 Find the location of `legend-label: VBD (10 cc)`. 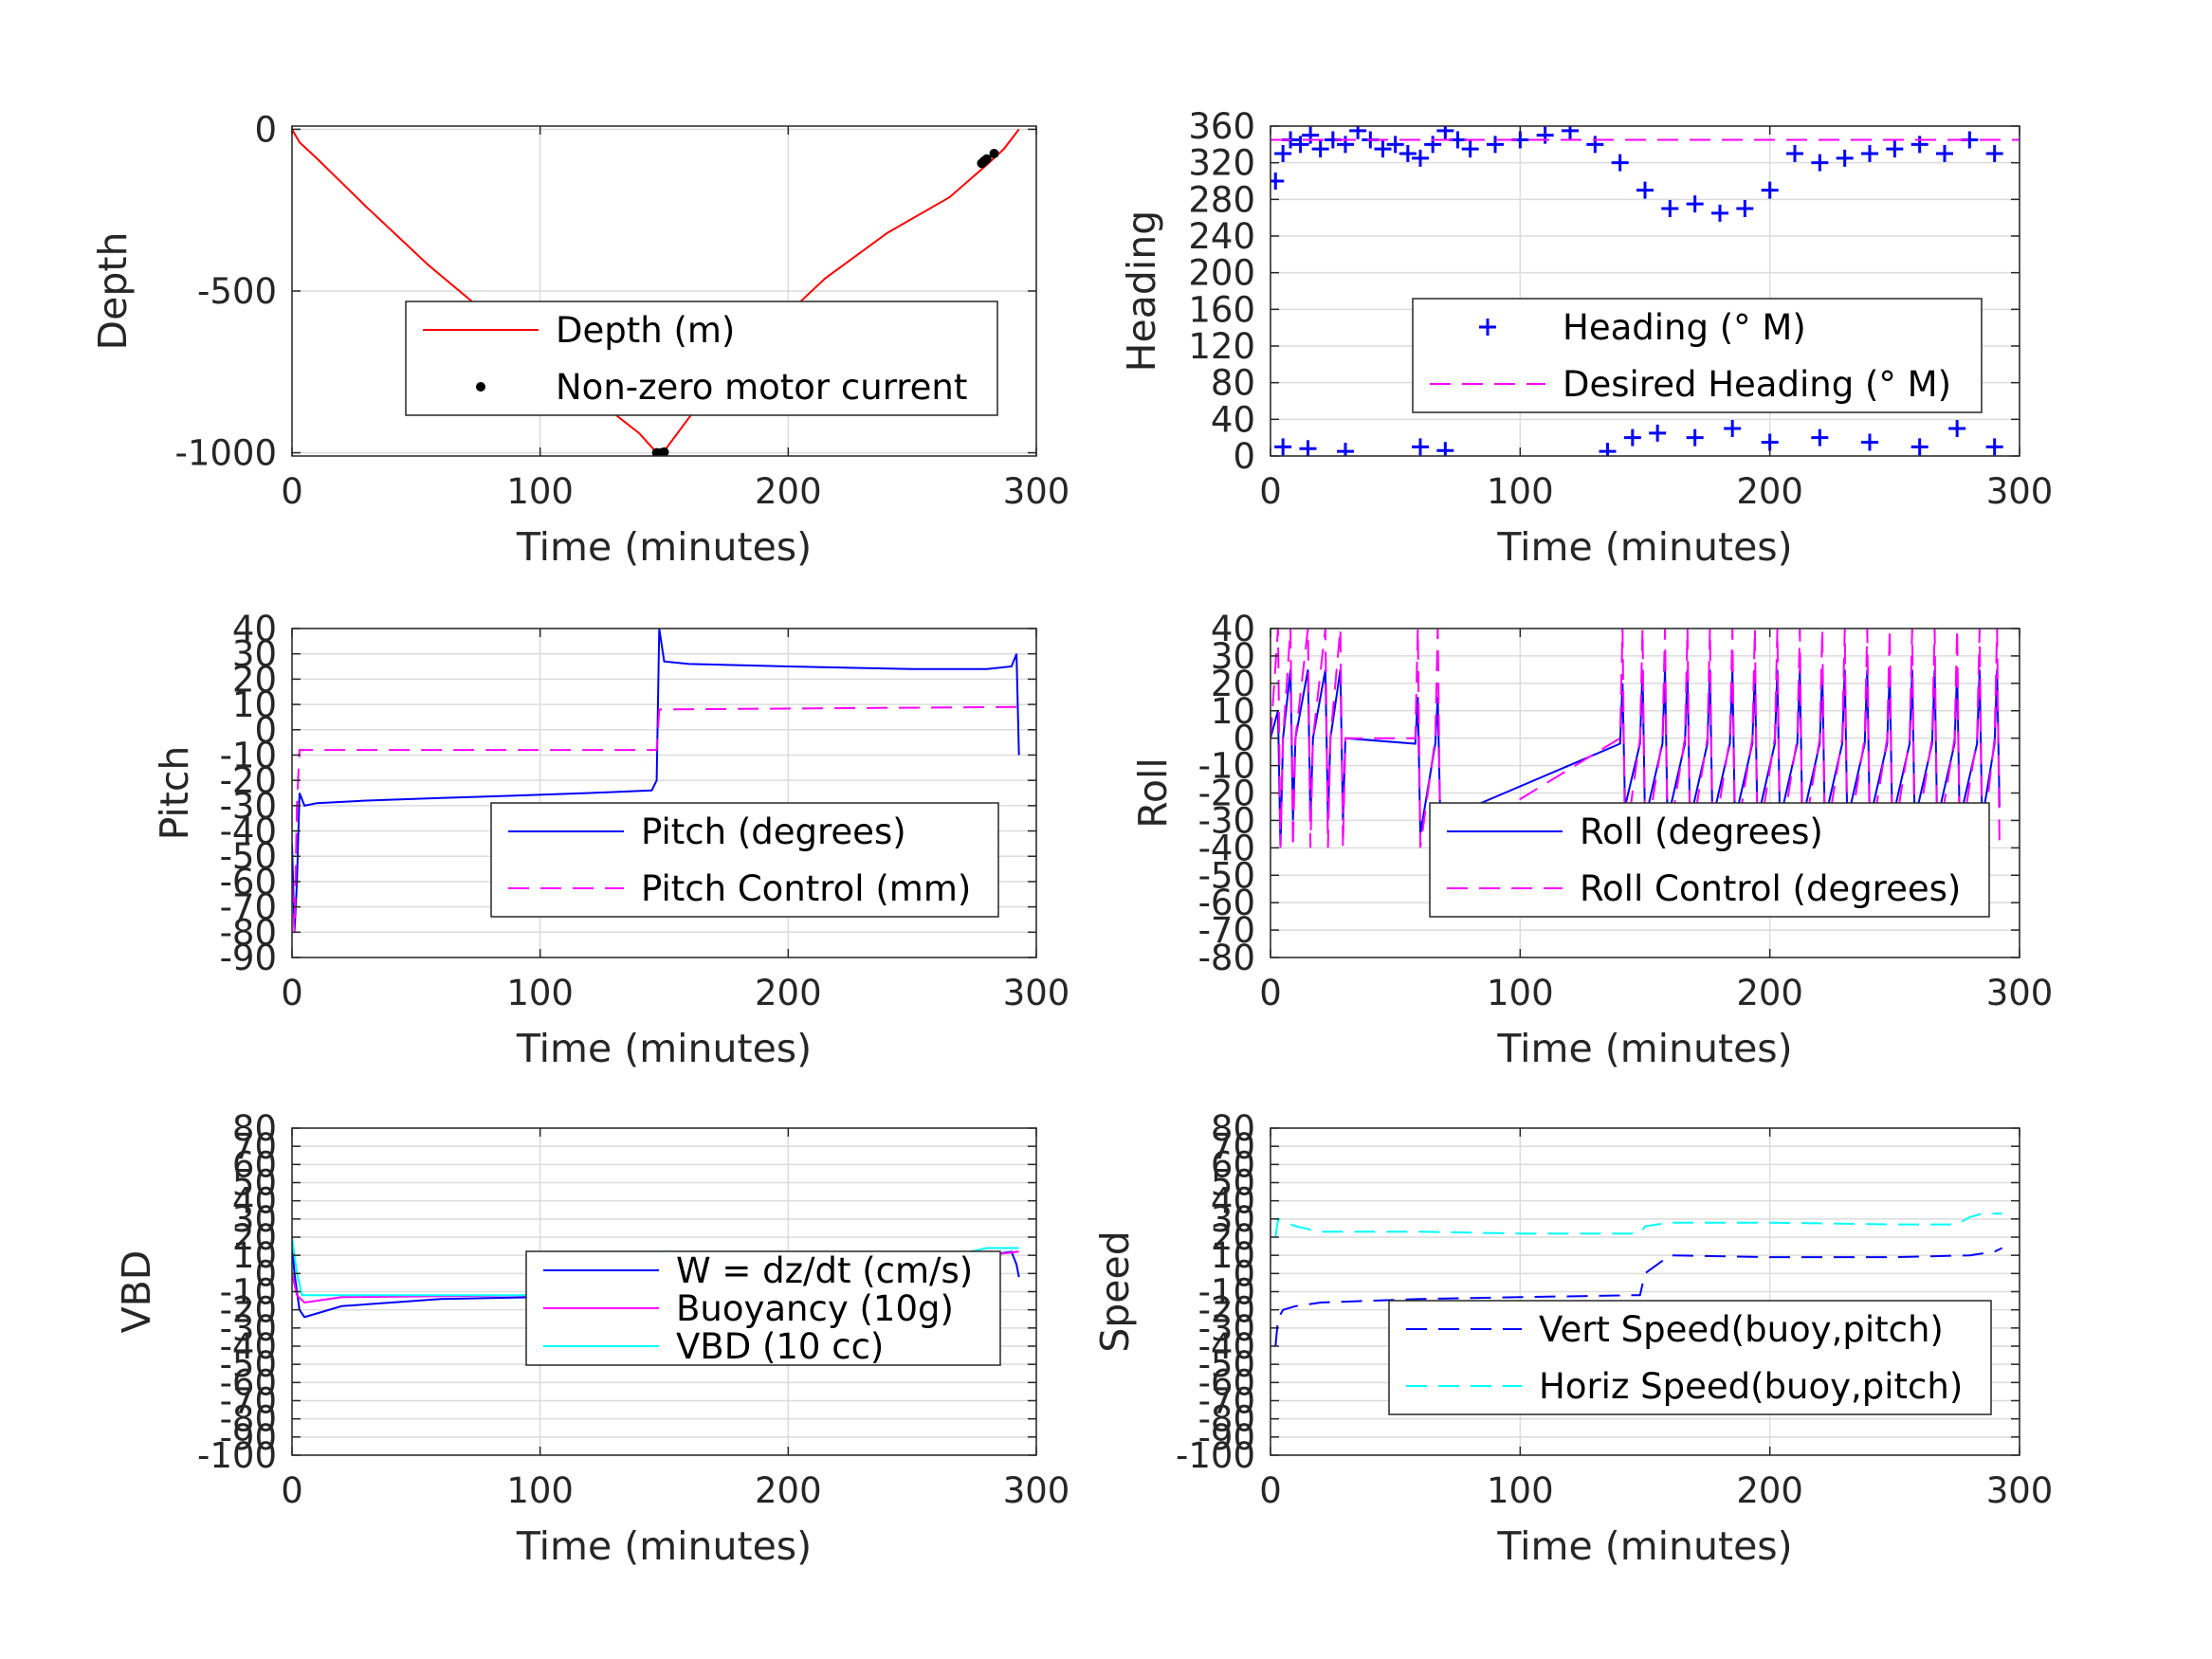

legend-label: VBD (10 cc) is located at coordinates (780, 1346).